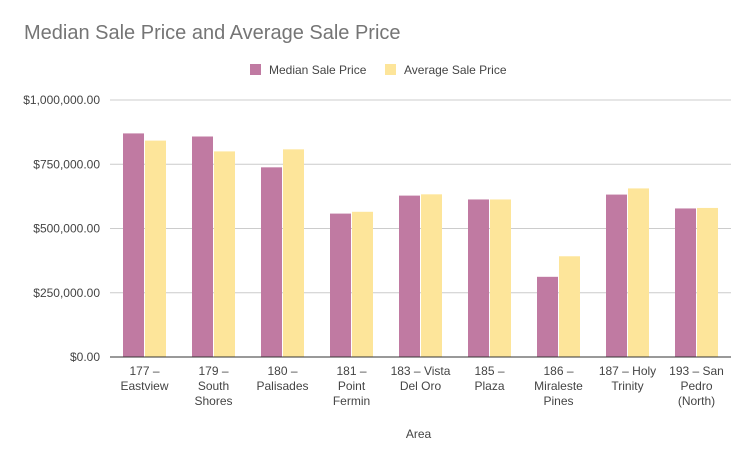  What do you see at coordinates (351, 371) in the screenshot?
I see `x-tick-label-line: 181 –` at bounding box center [351, 371].